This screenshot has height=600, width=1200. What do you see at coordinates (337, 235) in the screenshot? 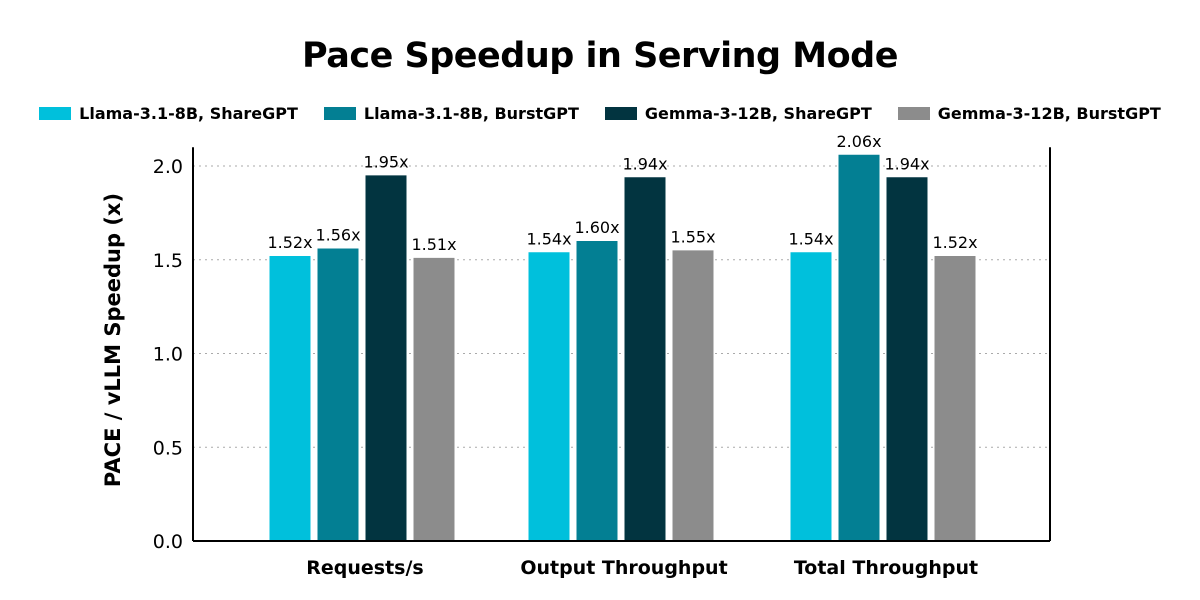
I see `data-label: 1.56x` at bounding box center [337, 235].